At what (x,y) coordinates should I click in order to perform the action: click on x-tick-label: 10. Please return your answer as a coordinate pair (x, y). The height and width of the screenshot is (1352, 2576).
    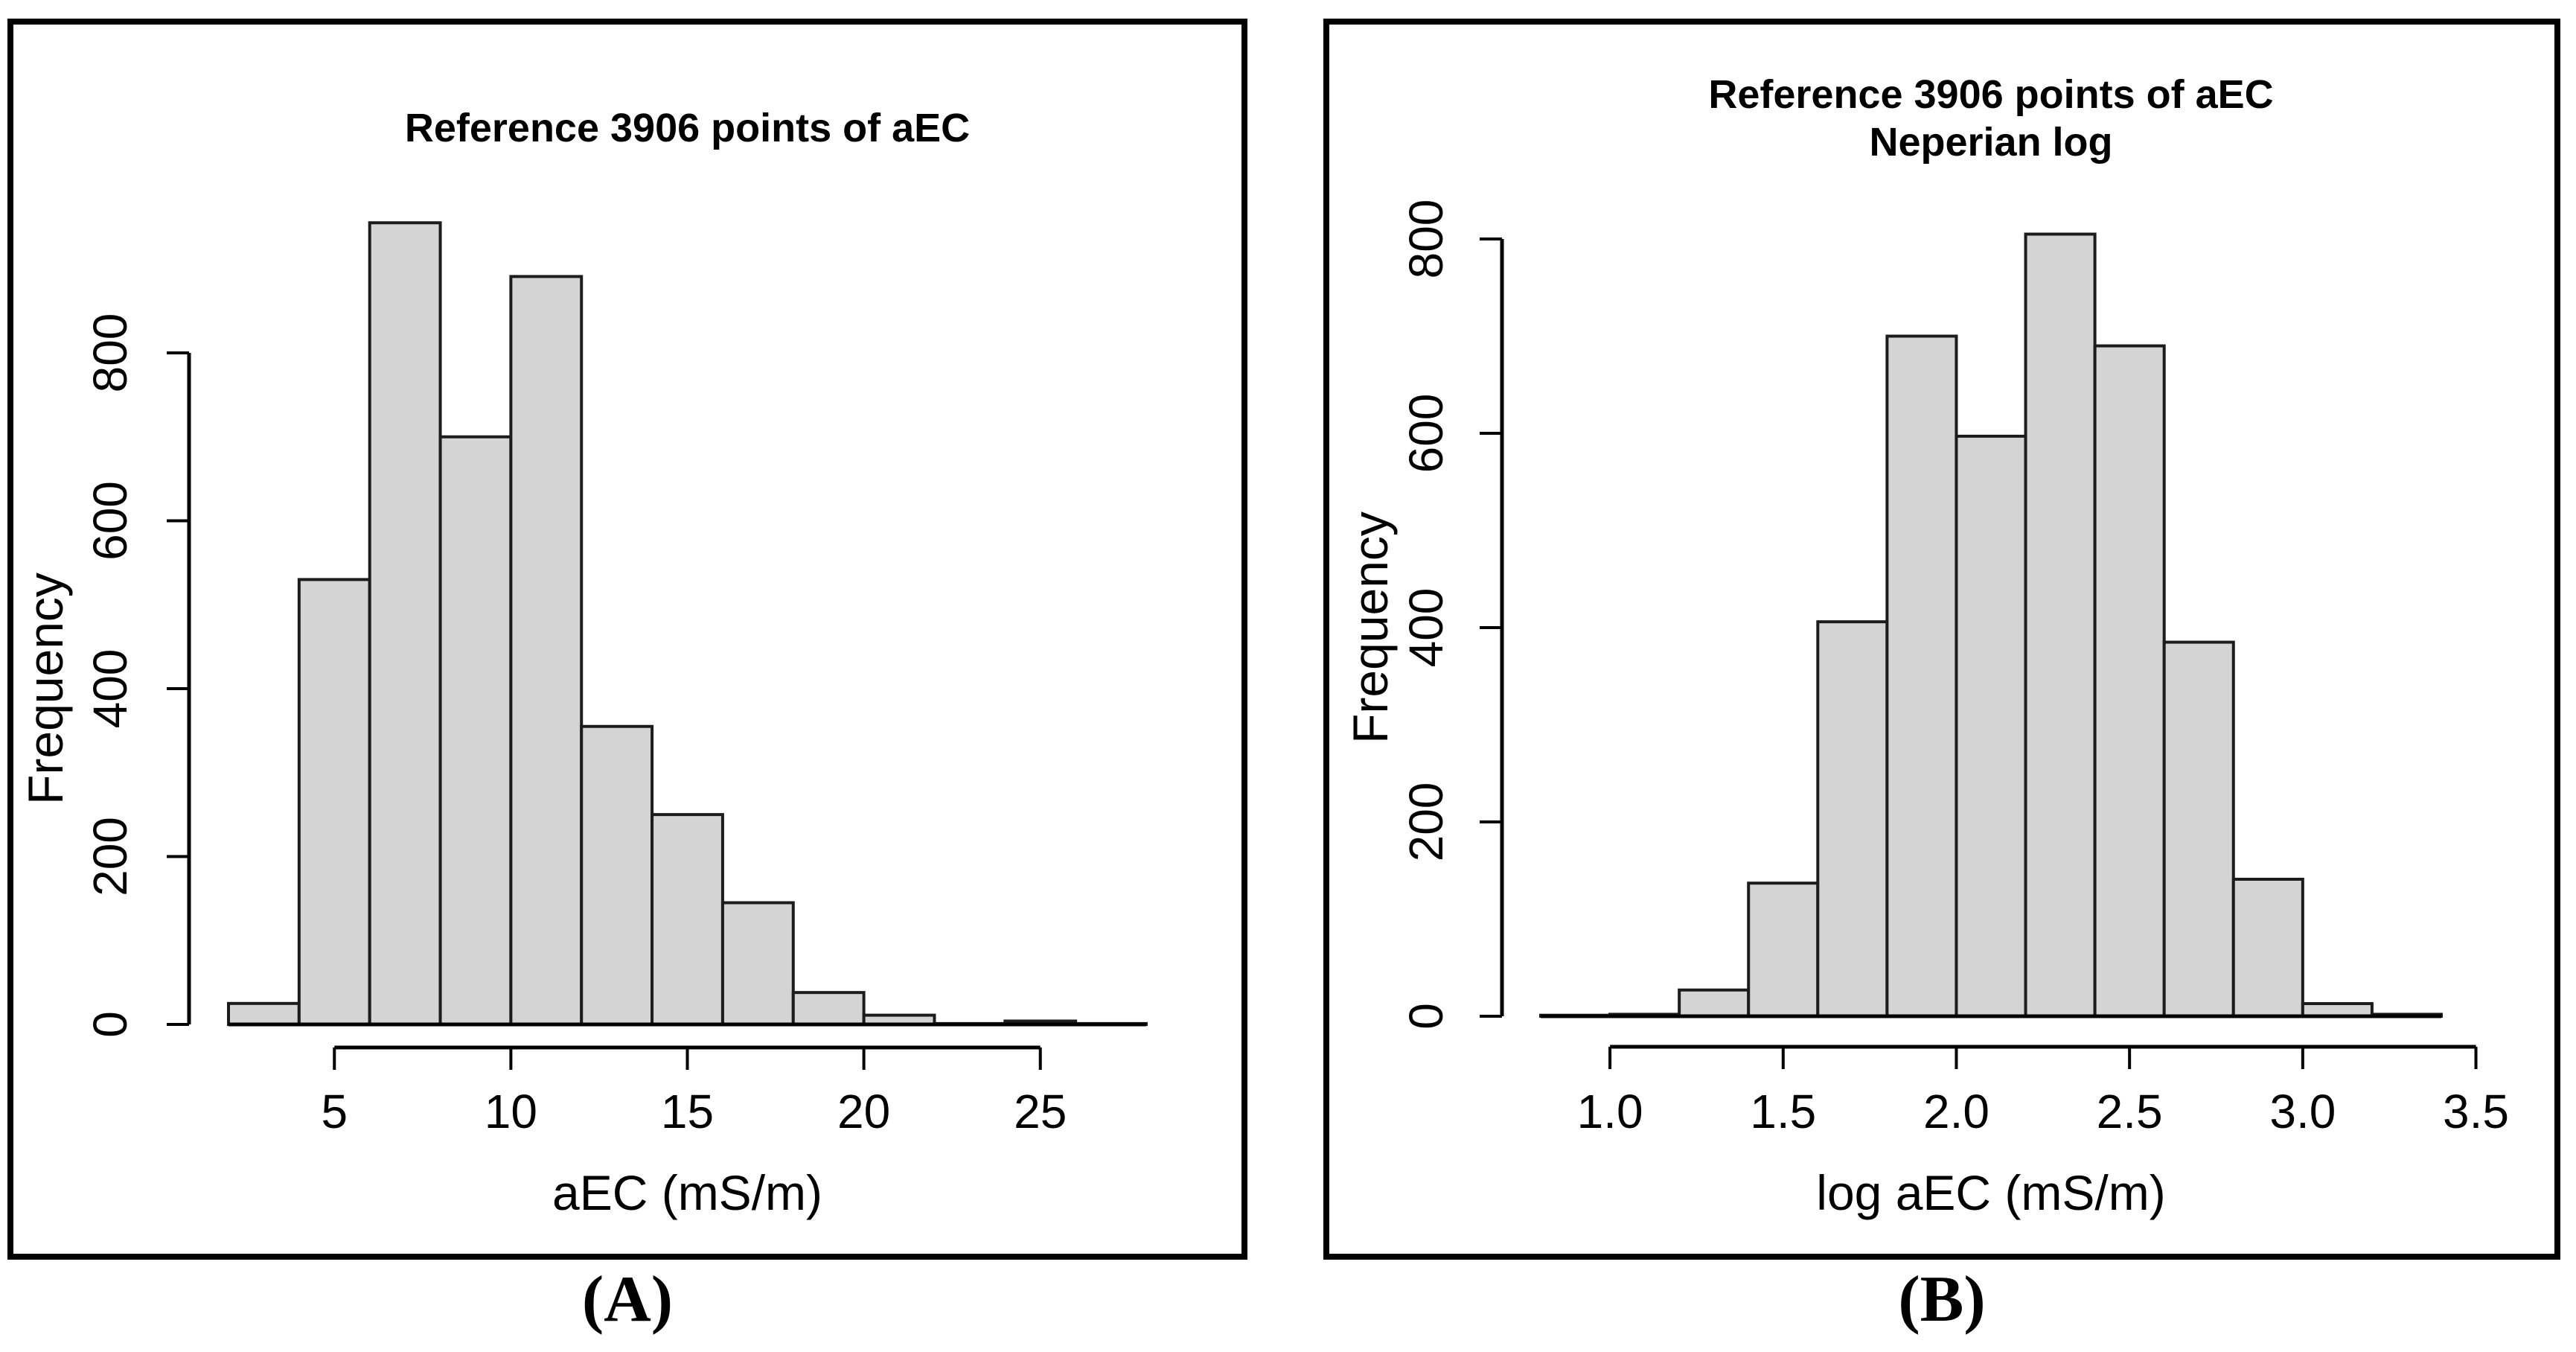
    Looking at the image, I should click on (511, 1111).